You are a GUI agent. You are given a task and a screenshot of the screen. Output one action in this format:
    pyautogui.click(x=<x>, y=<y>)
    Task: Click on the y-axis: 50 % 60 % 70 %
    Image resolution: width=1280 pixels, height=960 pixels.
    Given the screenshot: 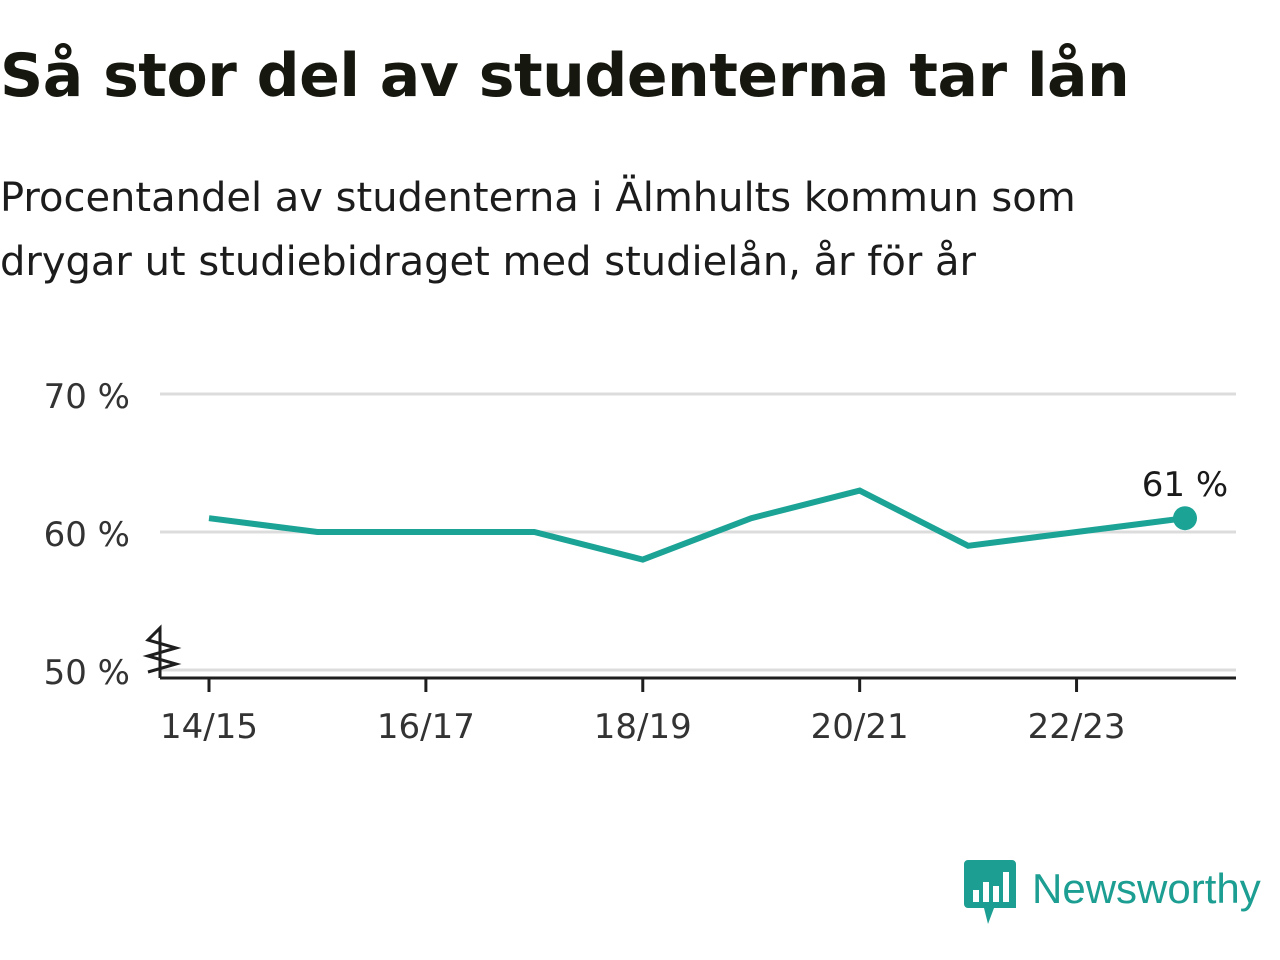 What is the action you would take?
    pyautogui.click(x=113, y=535)
    